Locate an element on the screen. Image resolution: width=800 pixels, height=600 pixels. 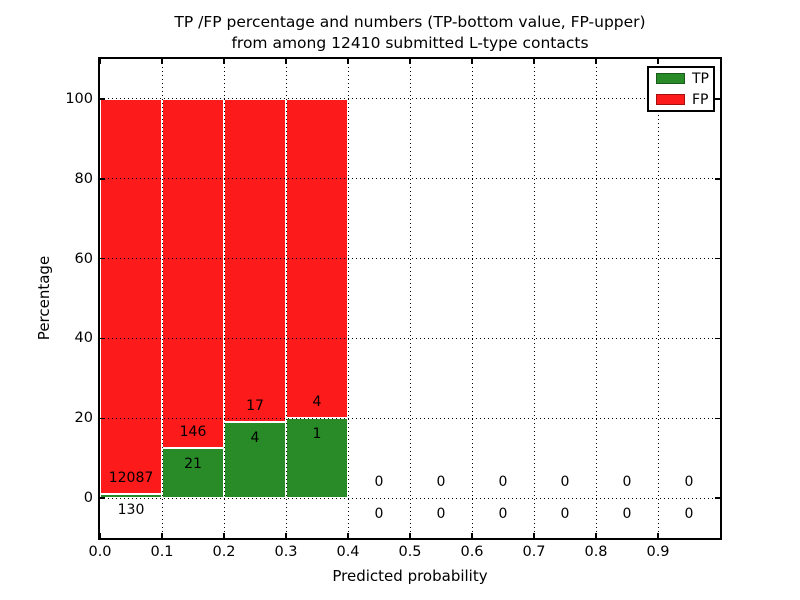
tp-count-label: 4 is located at coordinates (255, 438).